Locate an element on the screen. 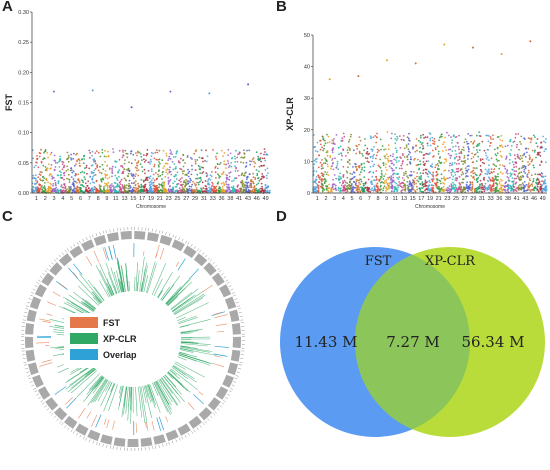  x-tick-label: 6 is located at coordinates (80, 199).